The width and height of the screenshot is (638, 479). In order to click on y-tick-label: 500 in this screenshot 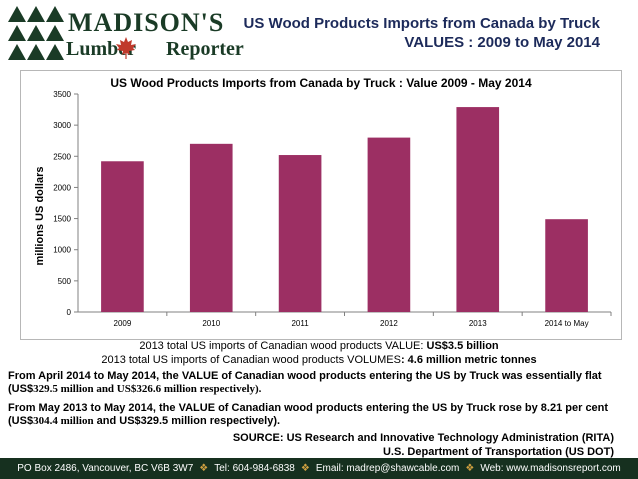, I will do `click(65, 281)`.